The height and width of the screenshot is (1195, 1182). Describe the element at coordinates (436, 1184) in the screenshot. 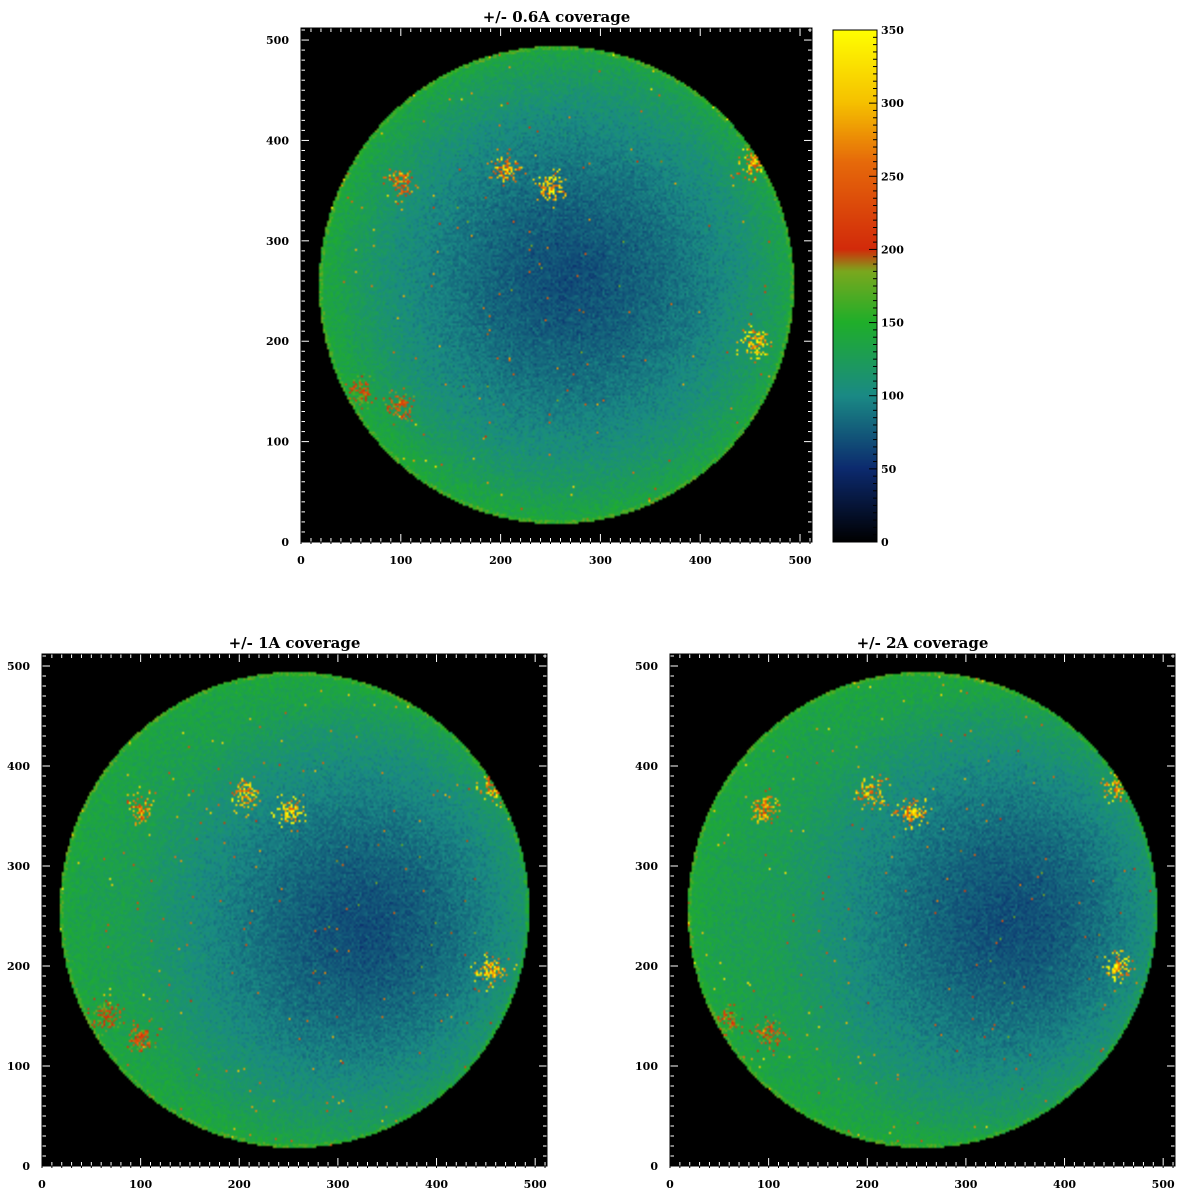

I see `panel-2-x-tick-label: 400` at that location.